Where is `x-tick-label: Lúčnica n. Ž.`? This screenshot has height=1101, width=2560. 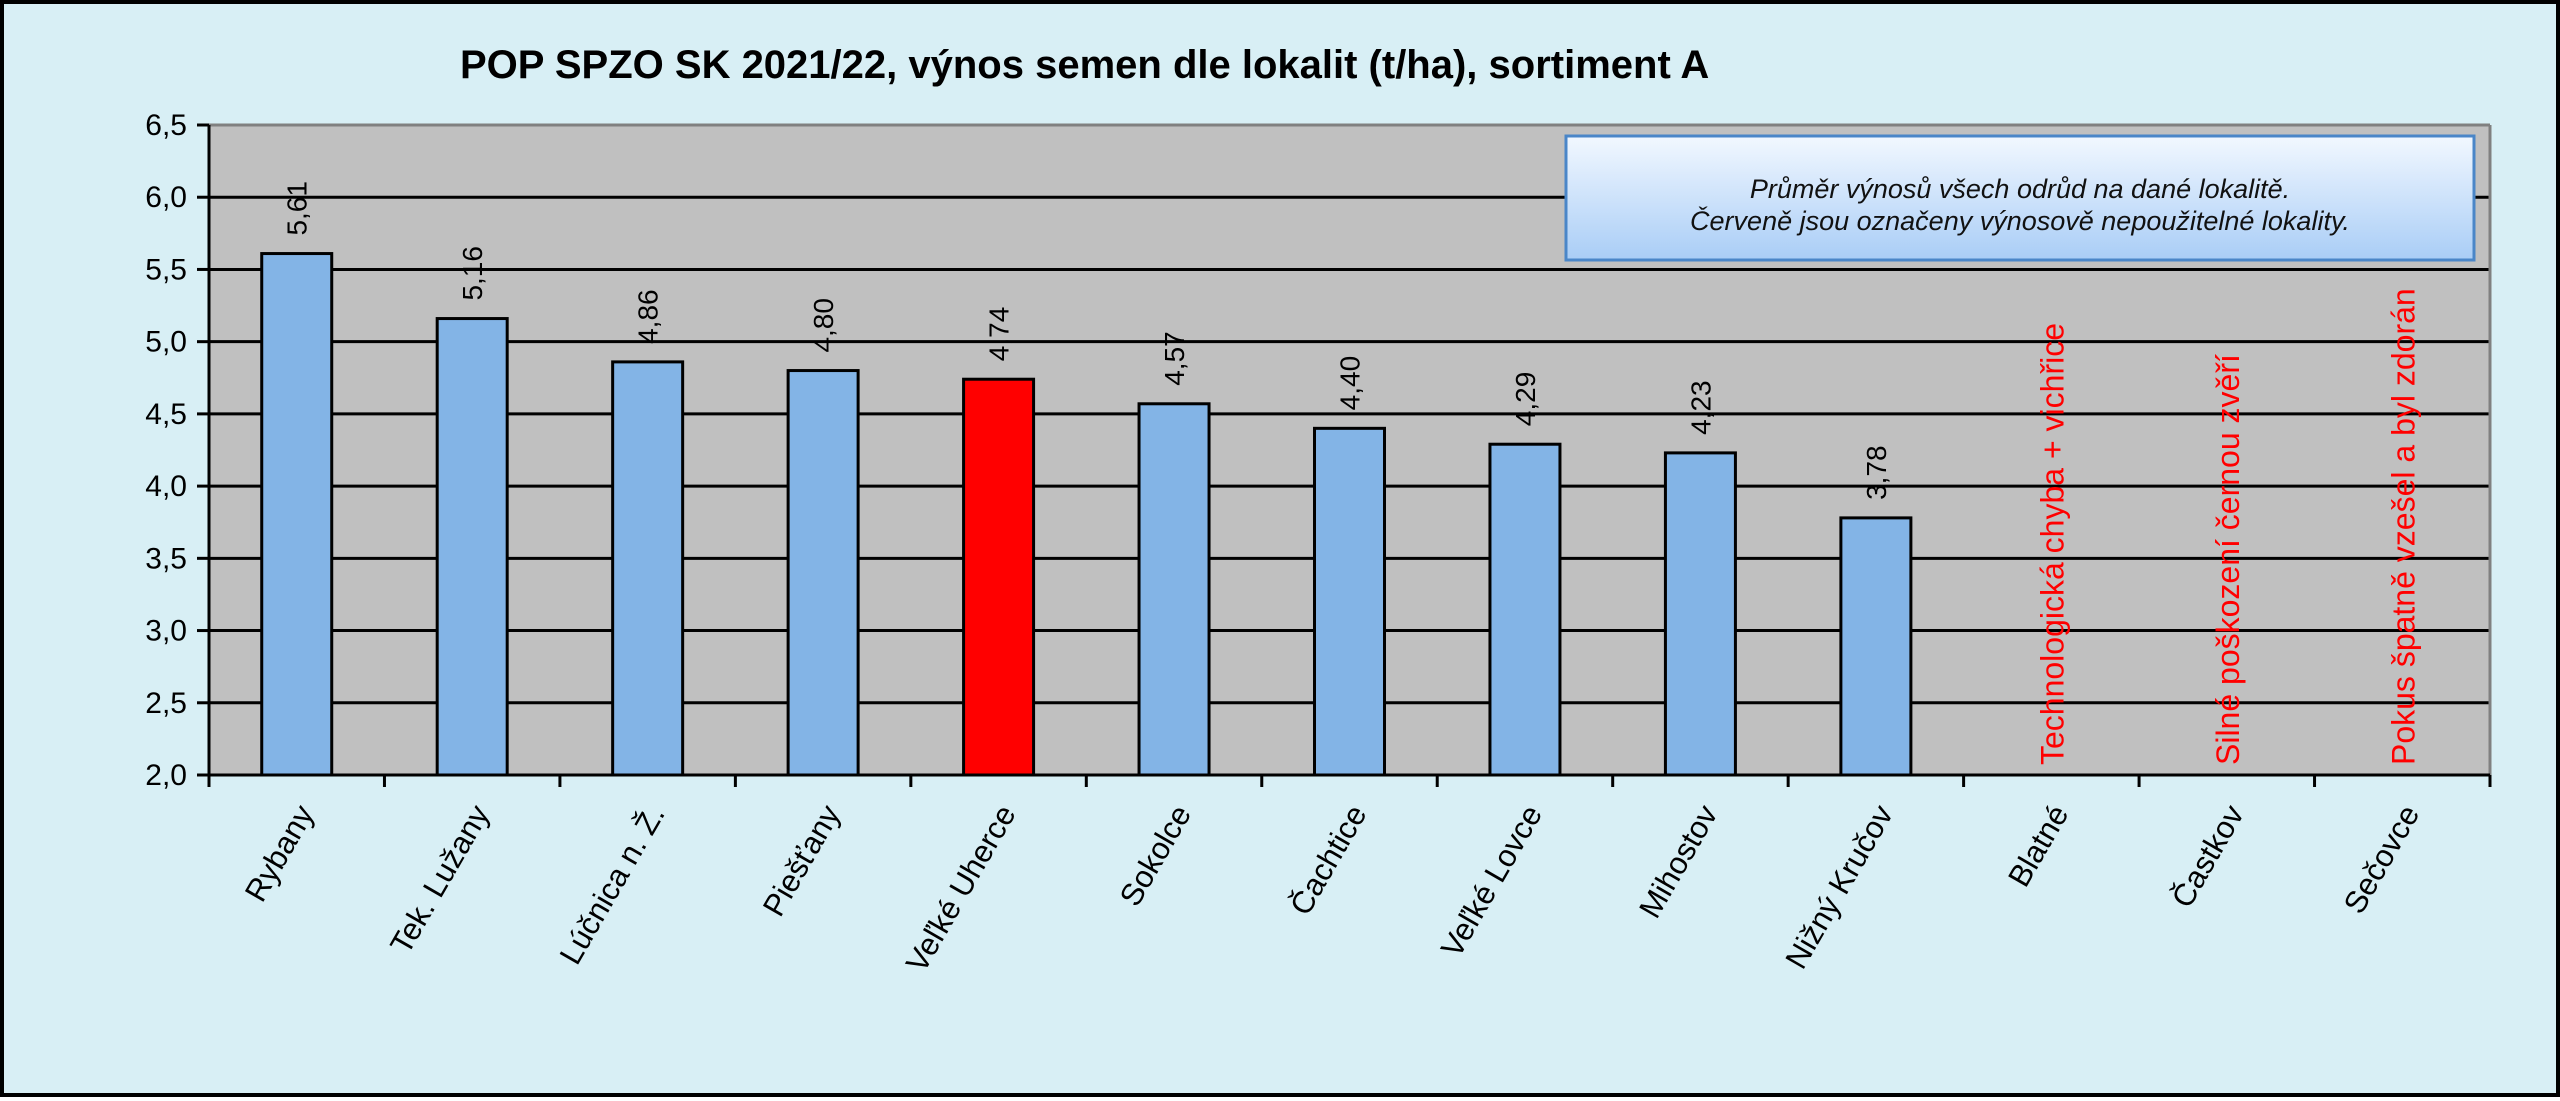
x-tick-label: Lúčnica n. Ž. is located at coordinates (612, 884).